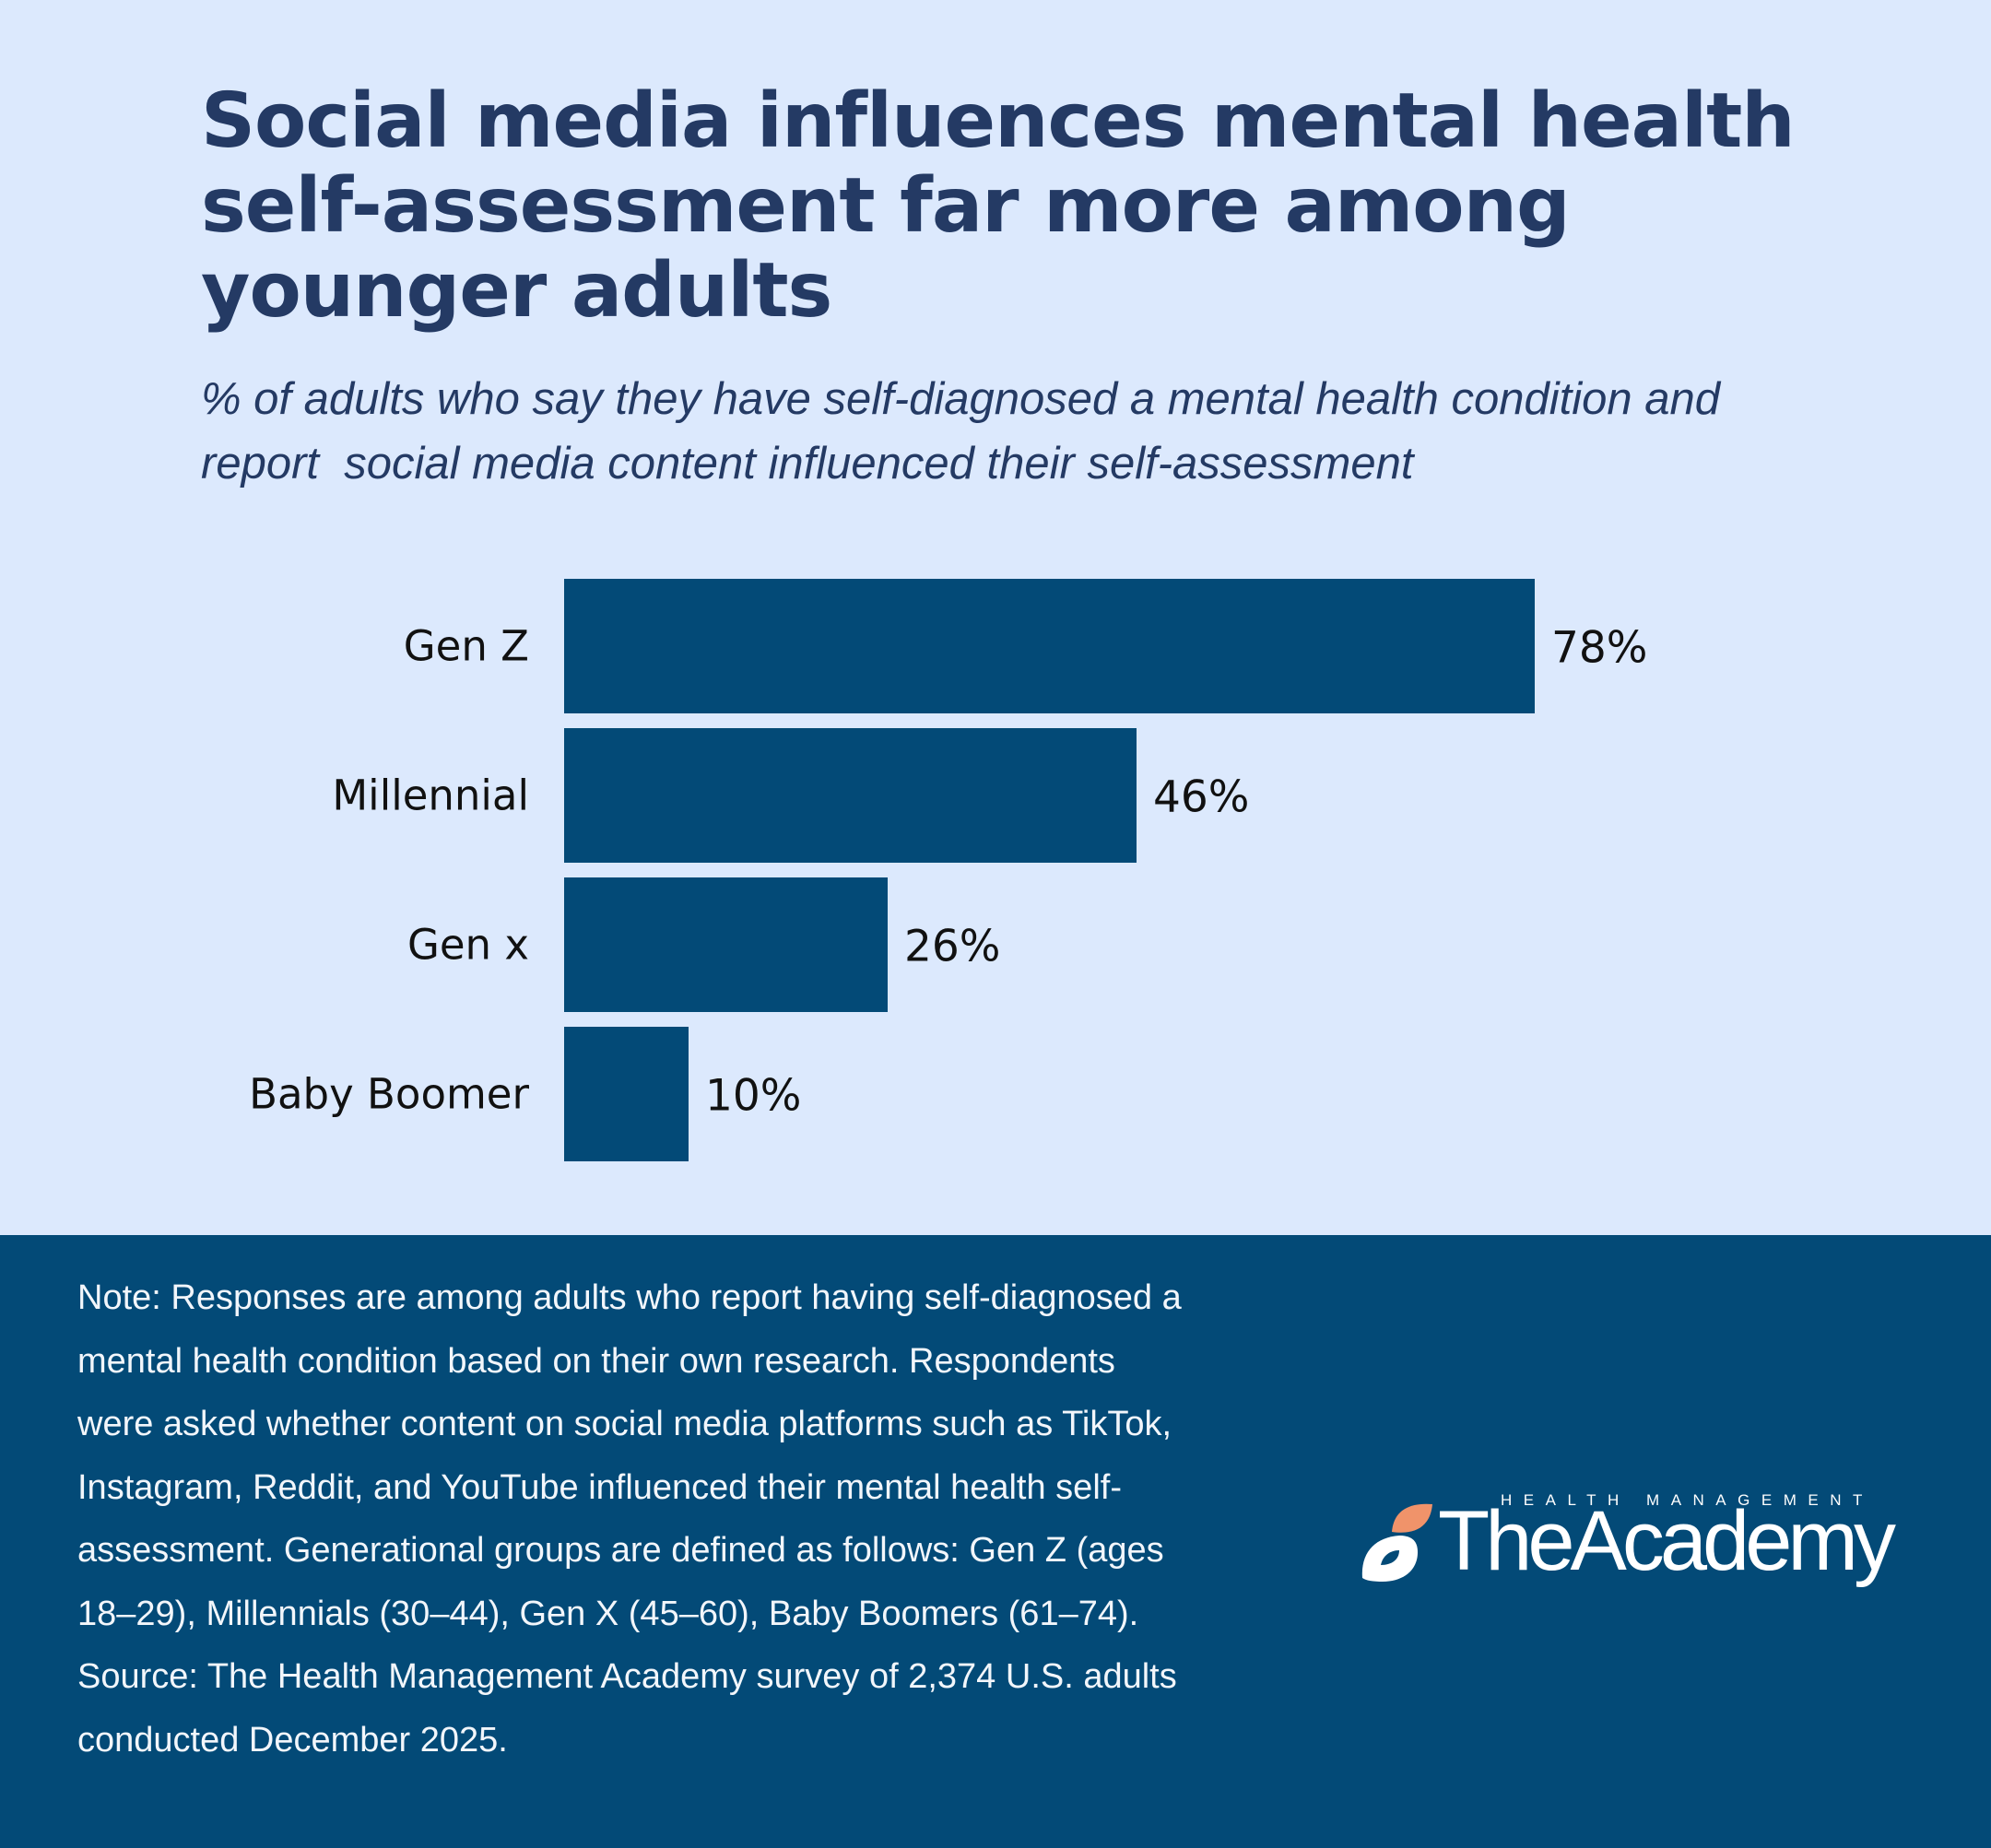  Describe the element at coordinates (1201, 797) in the screenshot. I see `value-label-millennial: 46%` at that location.